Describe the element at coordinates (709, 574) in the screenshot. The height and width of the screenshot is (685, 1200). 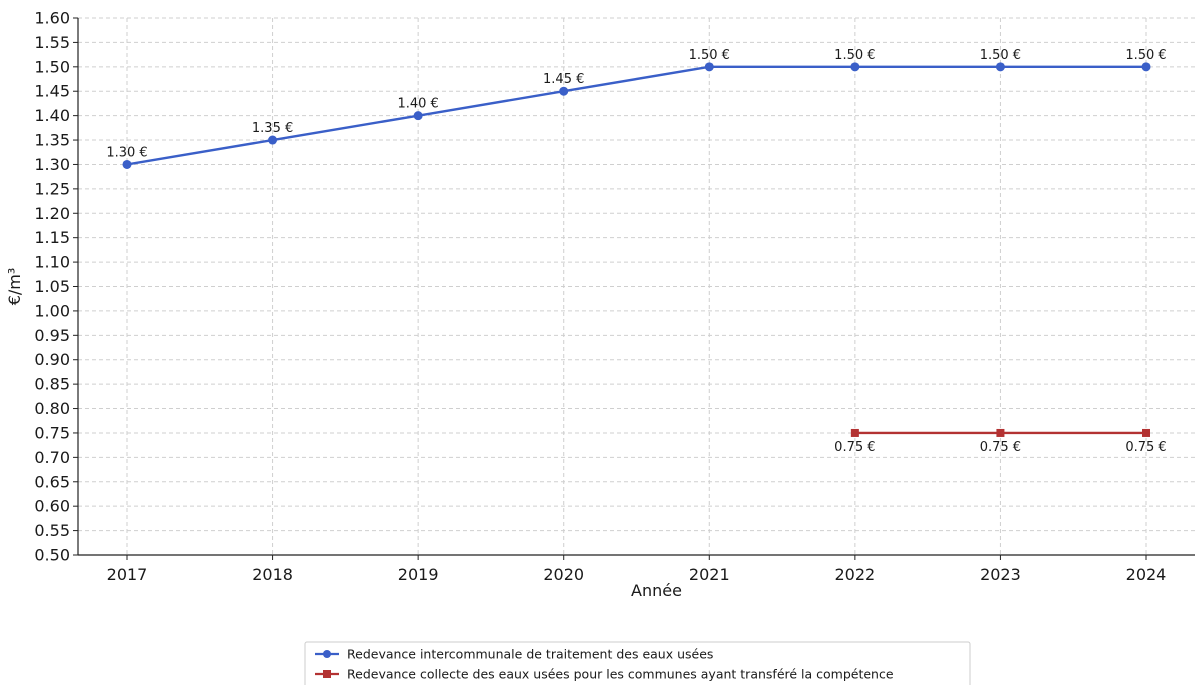
I see `x-tick-label: 2021` at that location.